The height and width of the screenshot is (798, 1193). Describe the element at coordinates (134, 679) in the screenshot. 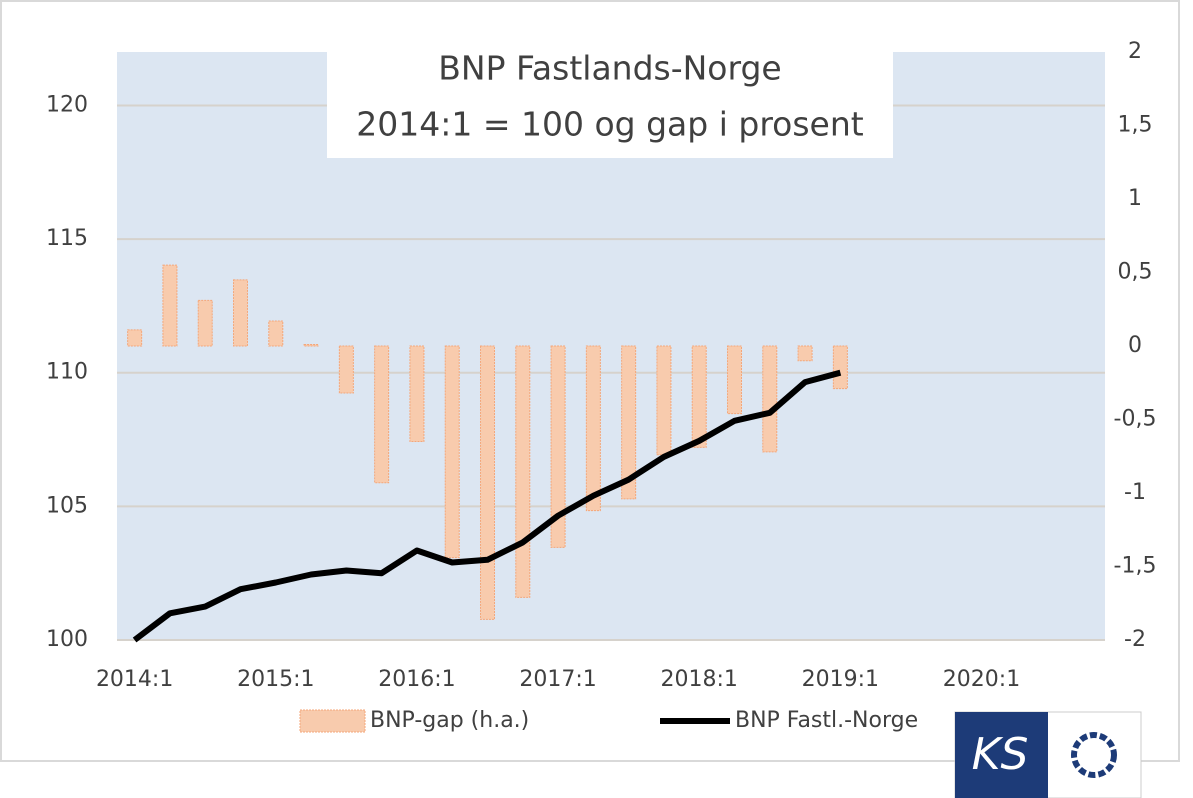

I see `x-tick-label: 2014:1` at that location.